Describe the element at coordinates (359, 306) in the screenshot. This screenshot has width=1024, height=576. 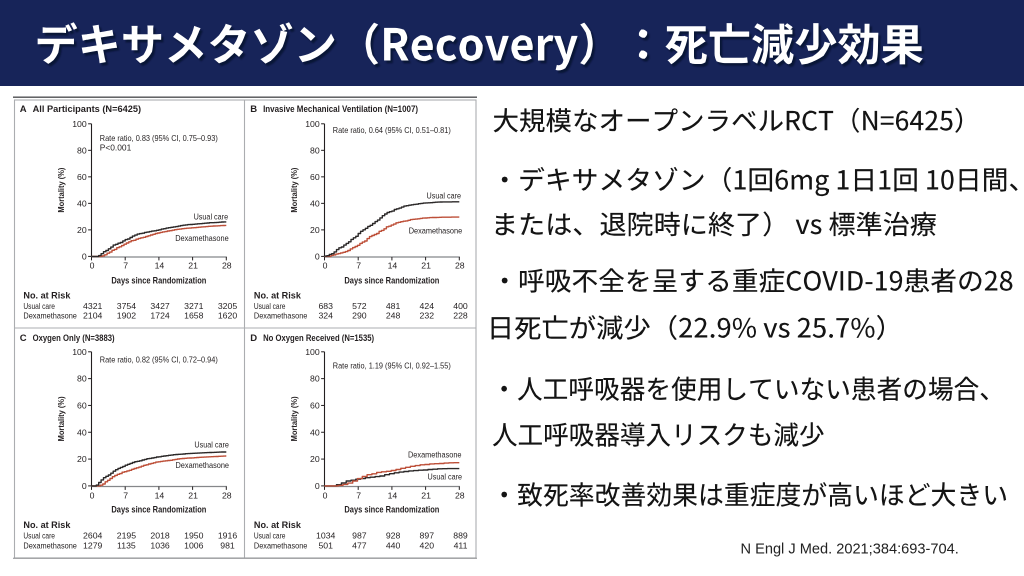
I see `svg-text: 572` at that location.